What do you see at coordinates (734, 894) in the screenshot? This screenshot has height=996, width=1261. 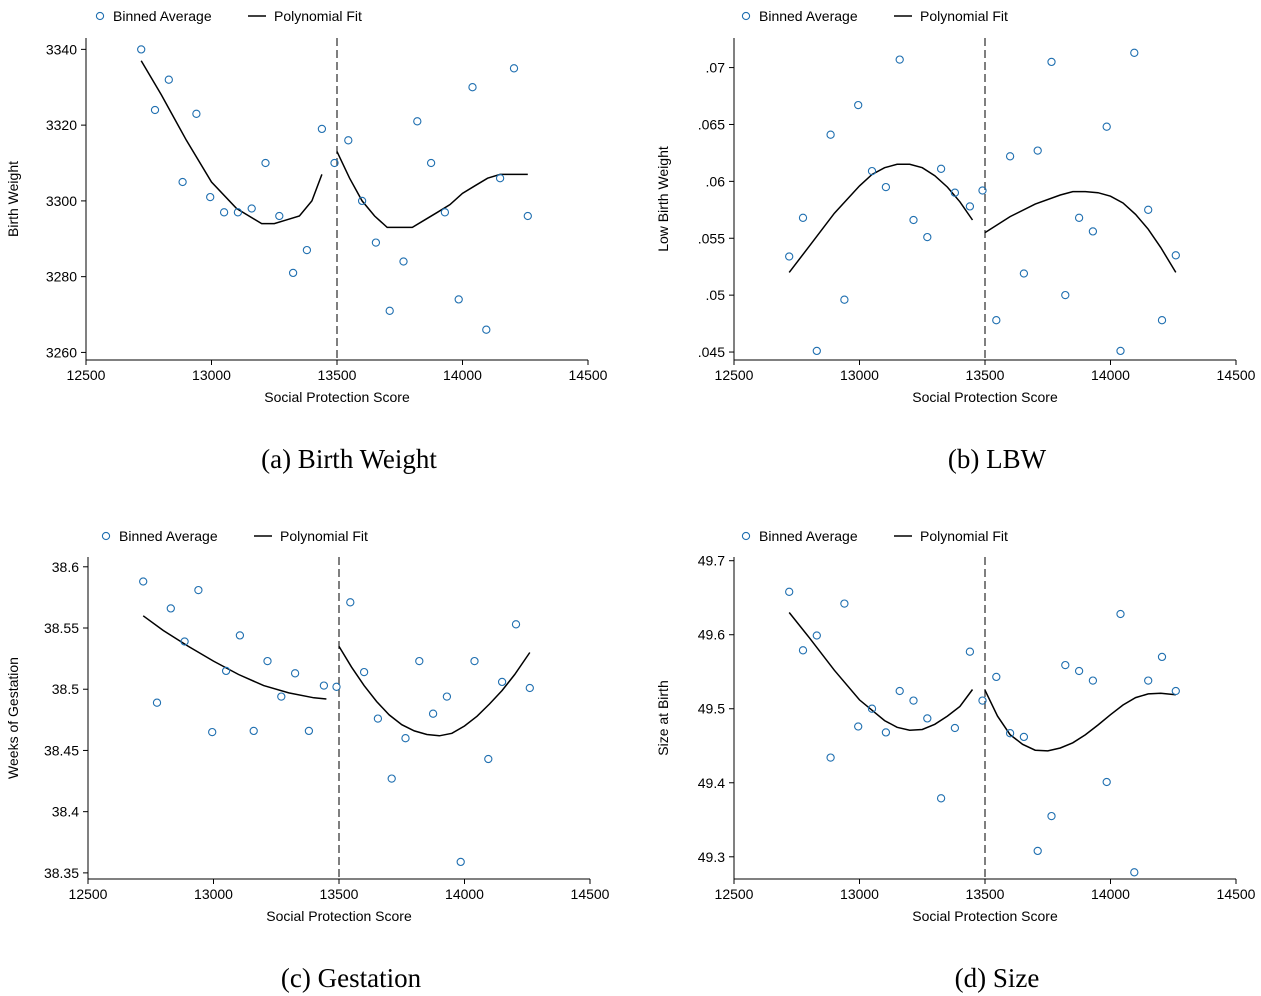 I see `x-tick-label: 12500` at bounding box center [734, 894].